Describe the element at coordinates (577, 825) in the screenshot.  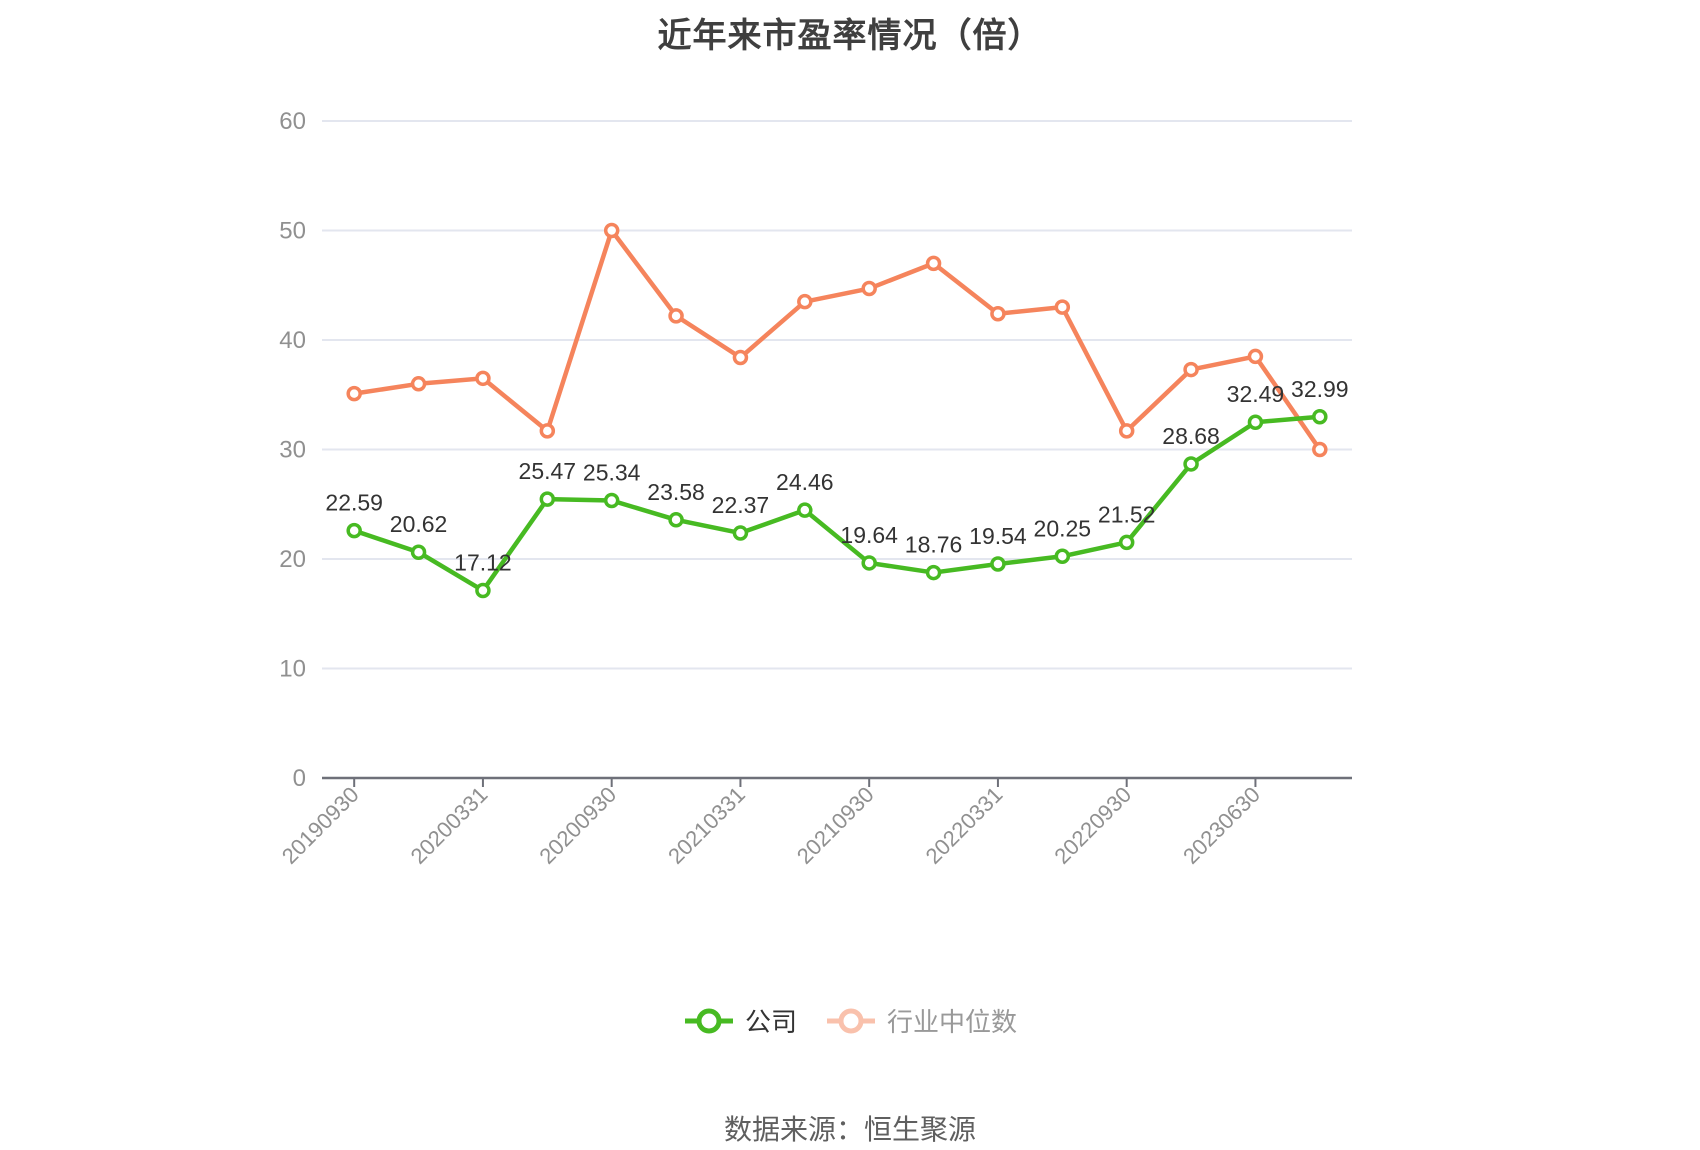
I see `x-axis-tick-label: 20200930` at that location.